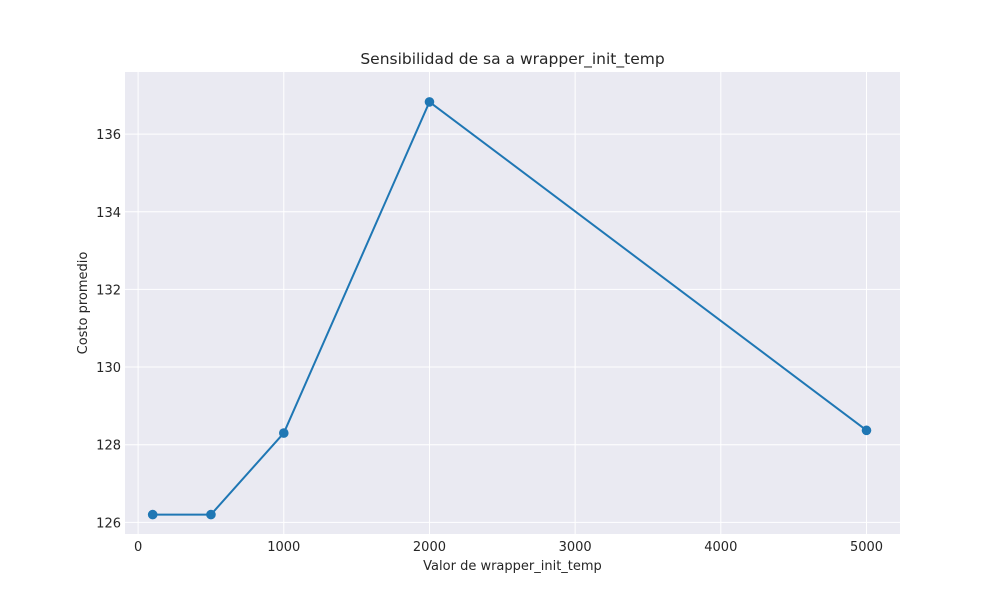 This screenshot has width=1000, height=600. What do you see at coordinates (283, 547) in the screenshot?
I see `x-tick-label: 1000` at bounding box center [283, 547].